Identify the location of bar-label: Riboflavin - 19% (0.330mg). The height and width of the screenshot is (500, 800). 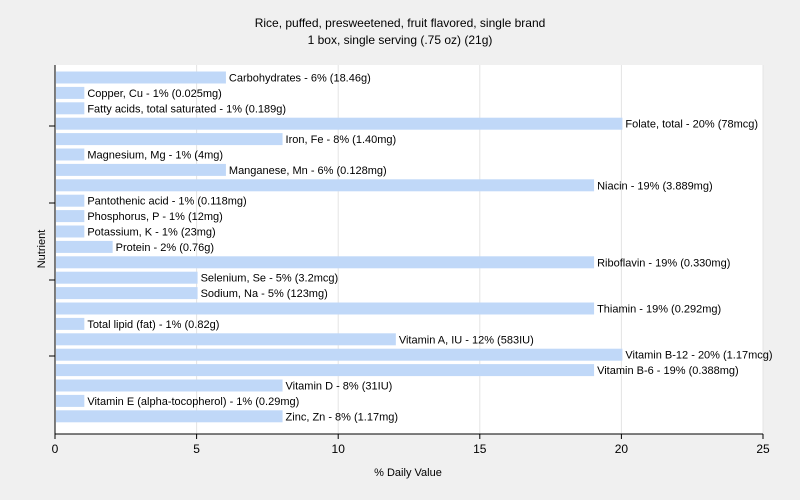
(663, 263).